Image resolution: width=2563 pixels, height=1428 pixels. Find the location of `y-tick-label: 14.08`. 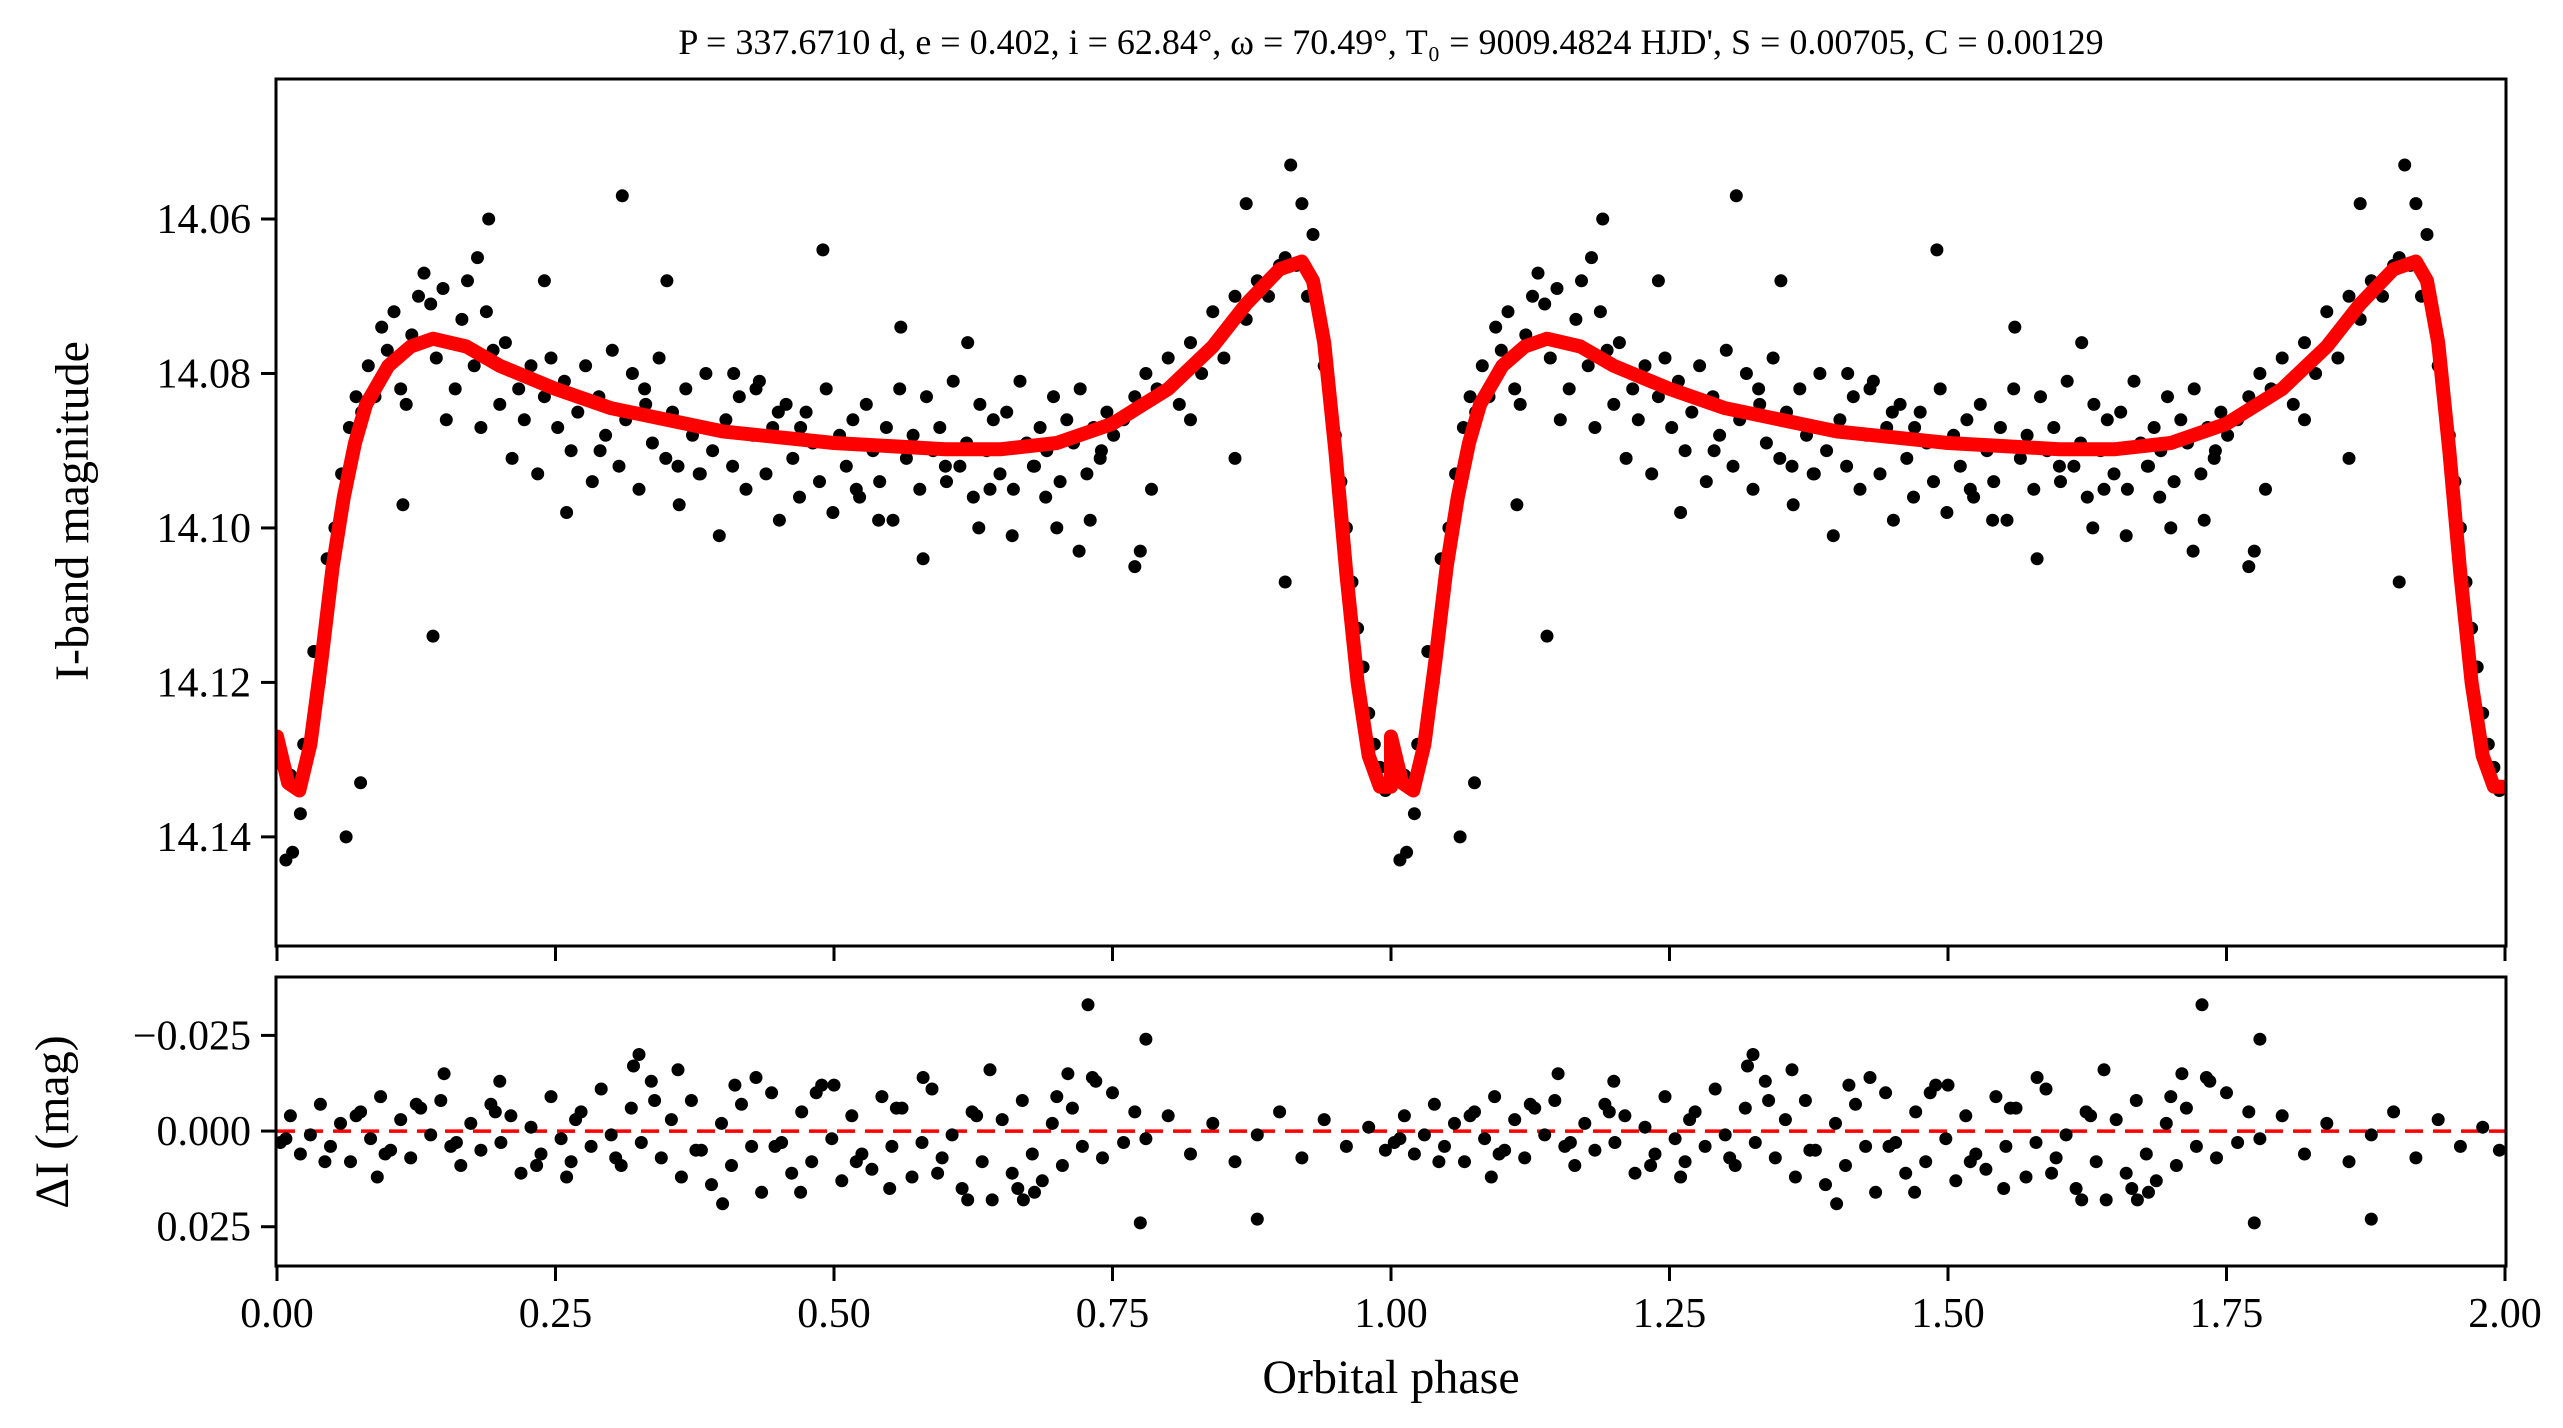

y-tick-label: 14.08 is located at coordinates (204, 374).